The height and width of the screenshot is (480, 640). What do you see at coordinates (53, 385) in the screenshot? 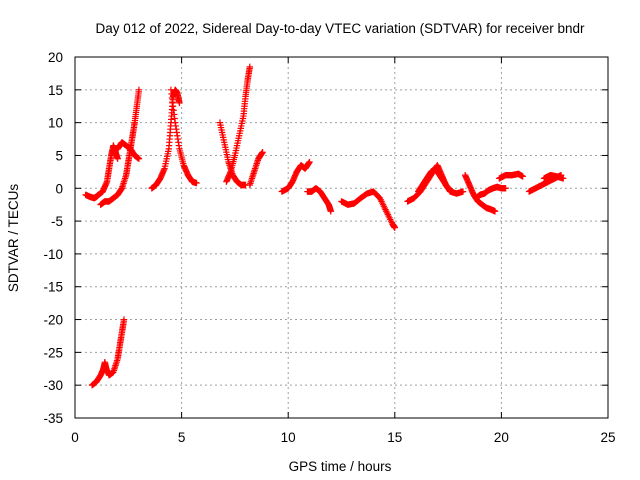
I see `y-tick-label: -30` at bounding box center [53, 385].